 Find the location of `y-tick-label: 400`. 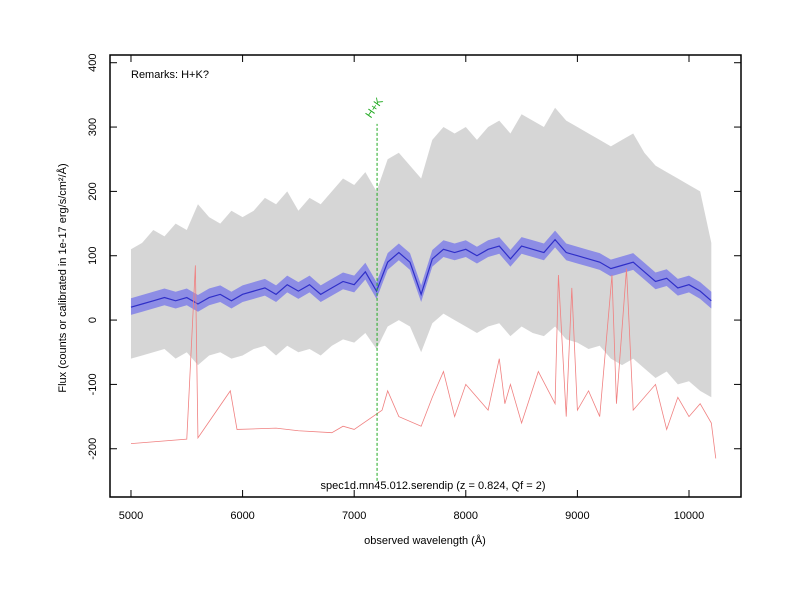

y-tick-label: 400 is located at coordinates (93, 63).